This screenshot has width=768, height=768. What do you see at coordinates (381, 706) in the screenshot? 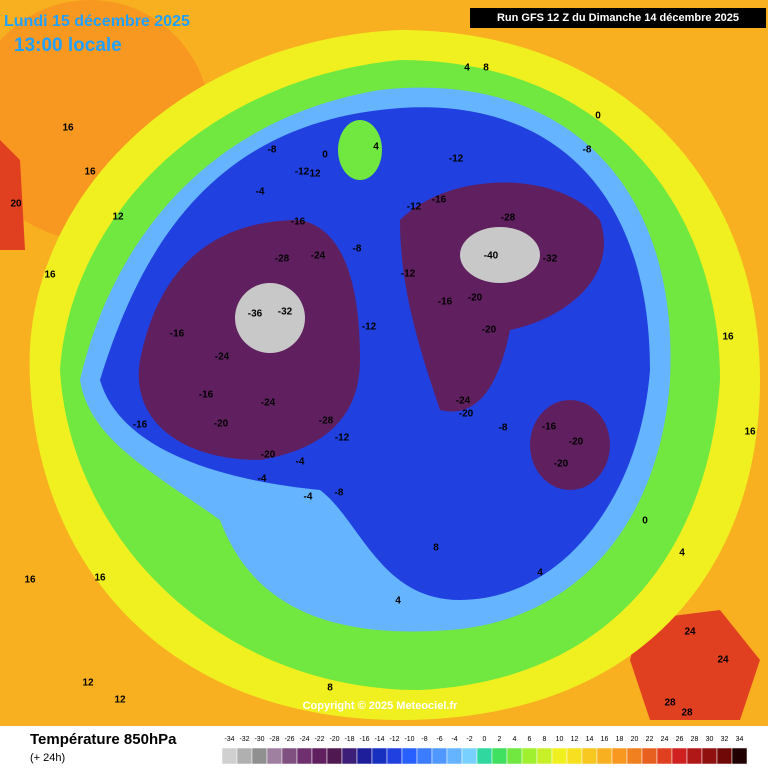
I see `copyright: Copyright © 2025 Meteociel.fr` at bounding box center [381, 706].